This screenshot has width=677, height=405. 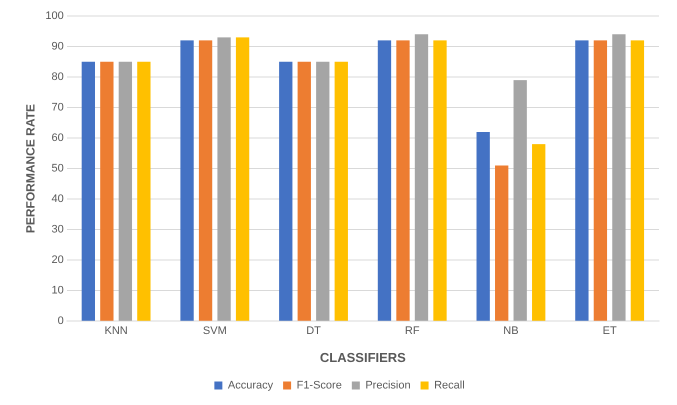 I want to click on x-tick-label: ET, so click(x=609, y=330).